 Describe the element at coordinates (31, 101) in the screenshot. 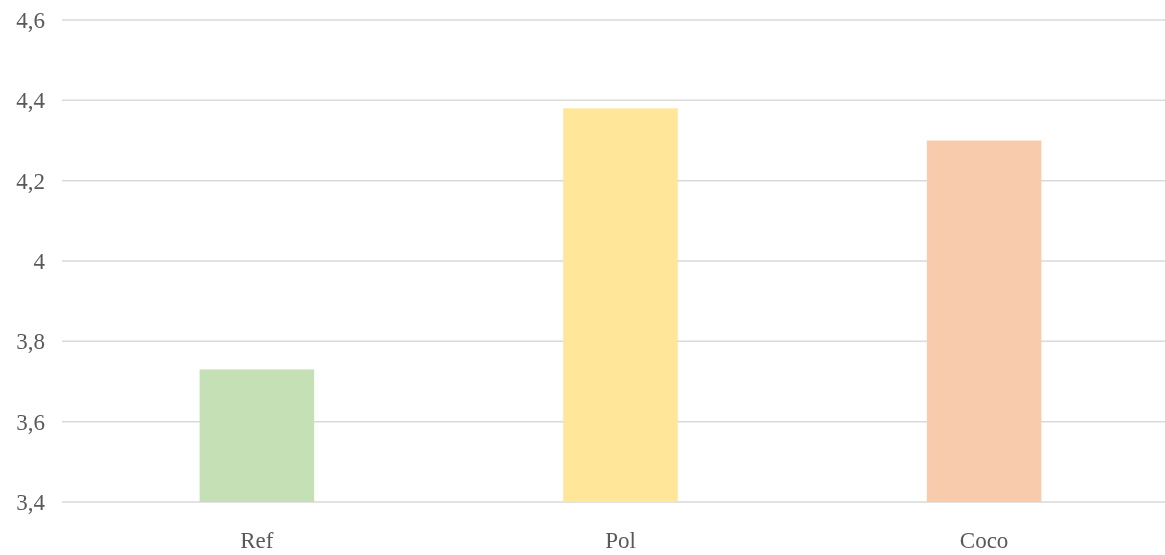

I see `y-tick-label: 4,4` at that location.